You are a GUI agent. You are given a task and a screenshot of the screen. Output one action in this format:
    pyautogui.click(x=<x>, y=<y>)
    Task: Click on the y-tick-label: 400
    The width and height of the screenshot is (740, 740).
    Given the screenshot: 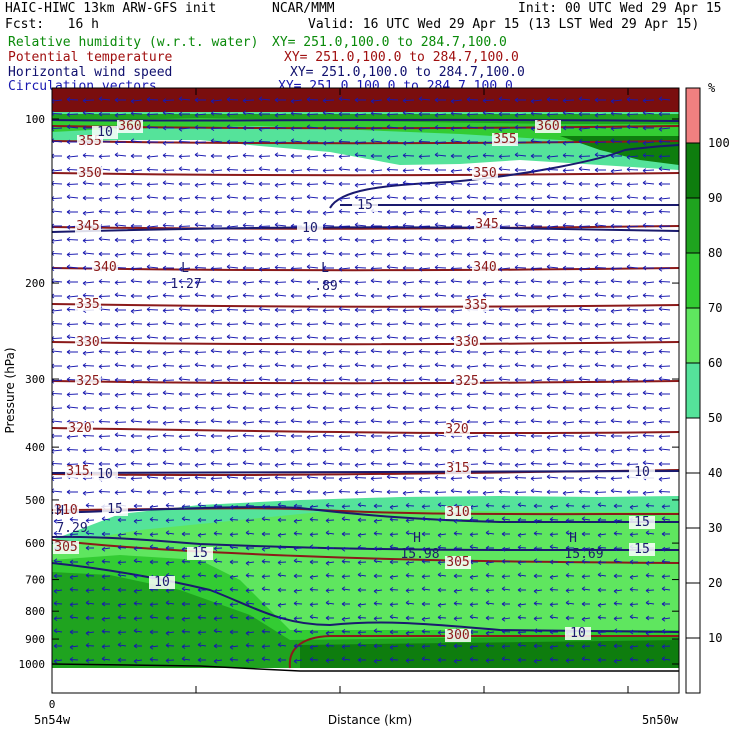 What is the action you would take?
    pyautogui.click(x=35, y=447)
    